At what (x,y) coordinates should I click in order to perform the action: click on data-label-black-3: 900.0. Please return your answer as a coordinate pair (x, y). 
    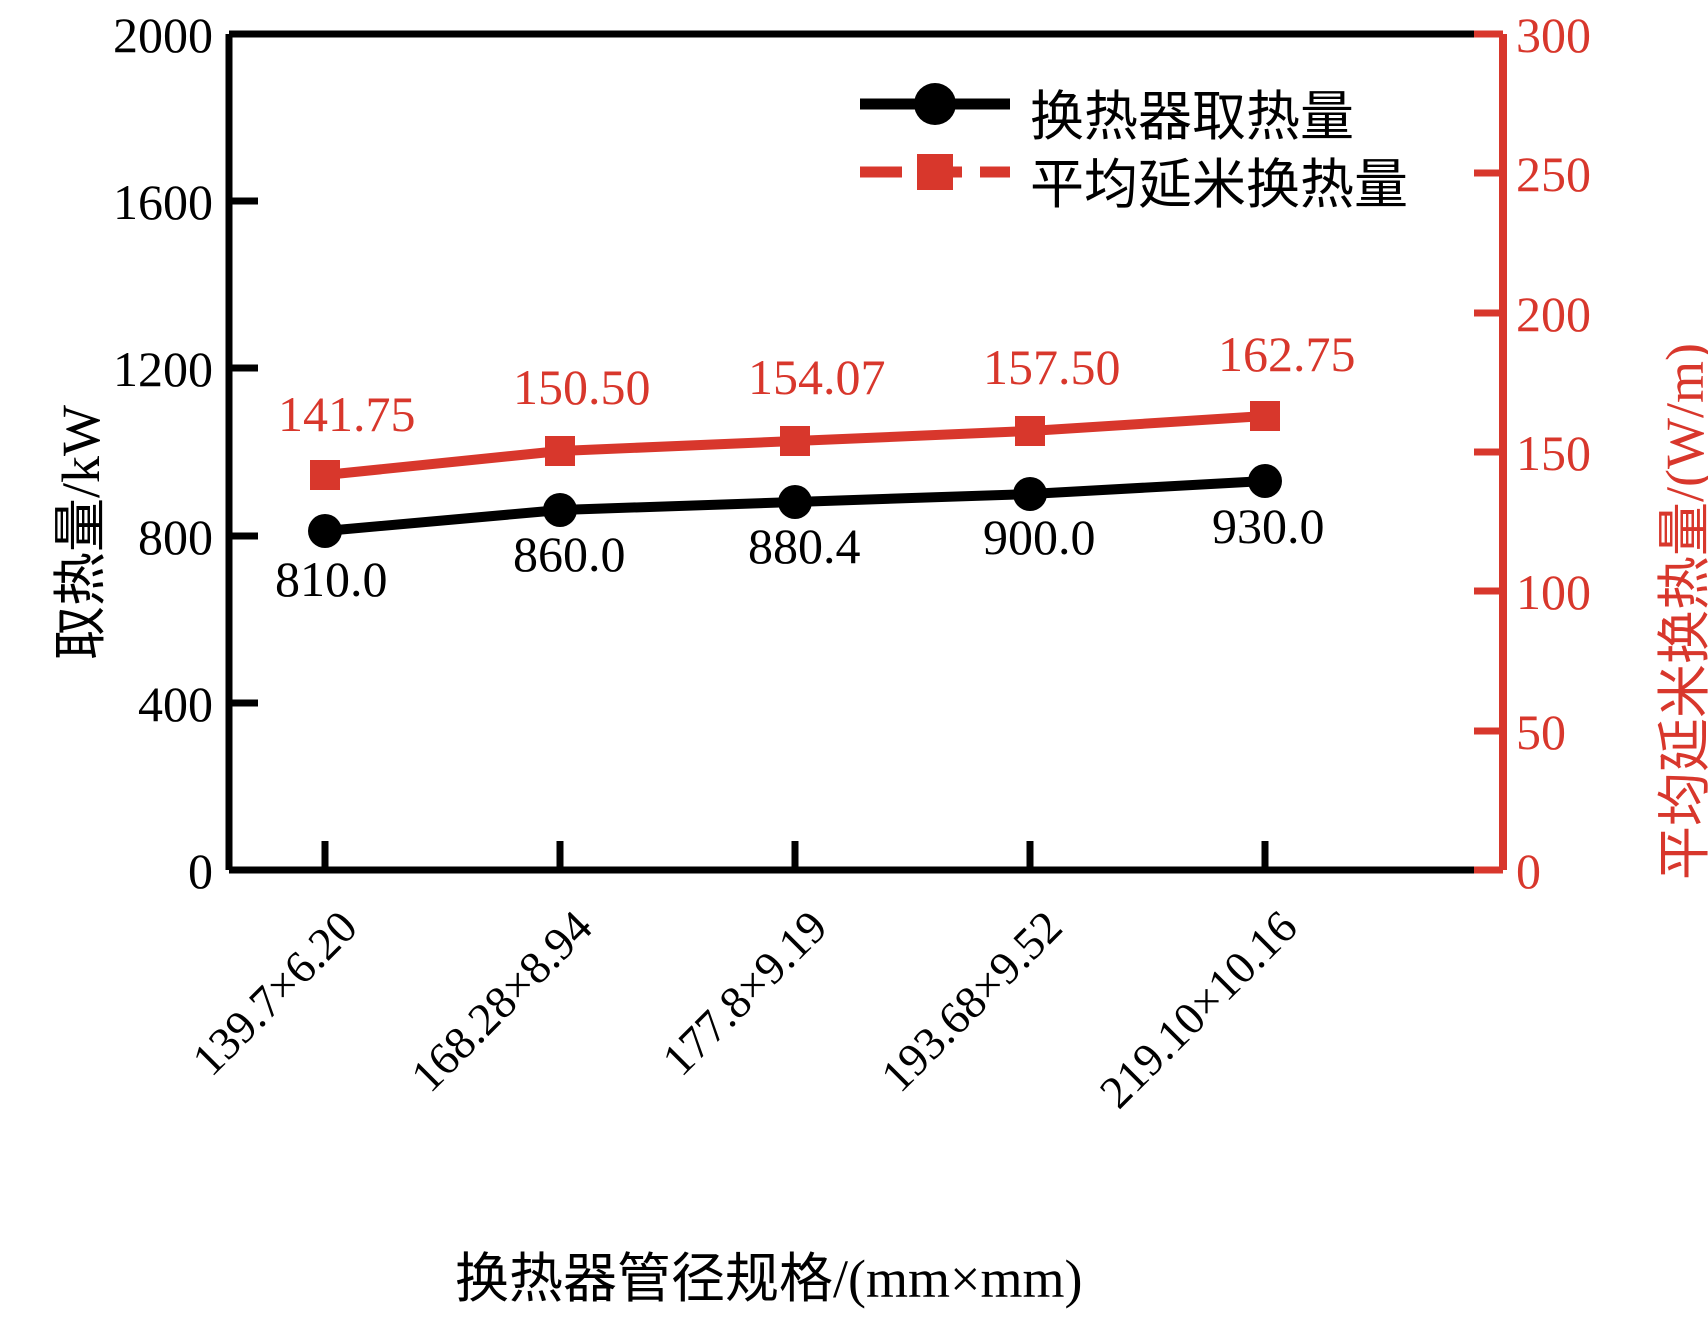
    Looking at the image, I should click on (1039, 537).